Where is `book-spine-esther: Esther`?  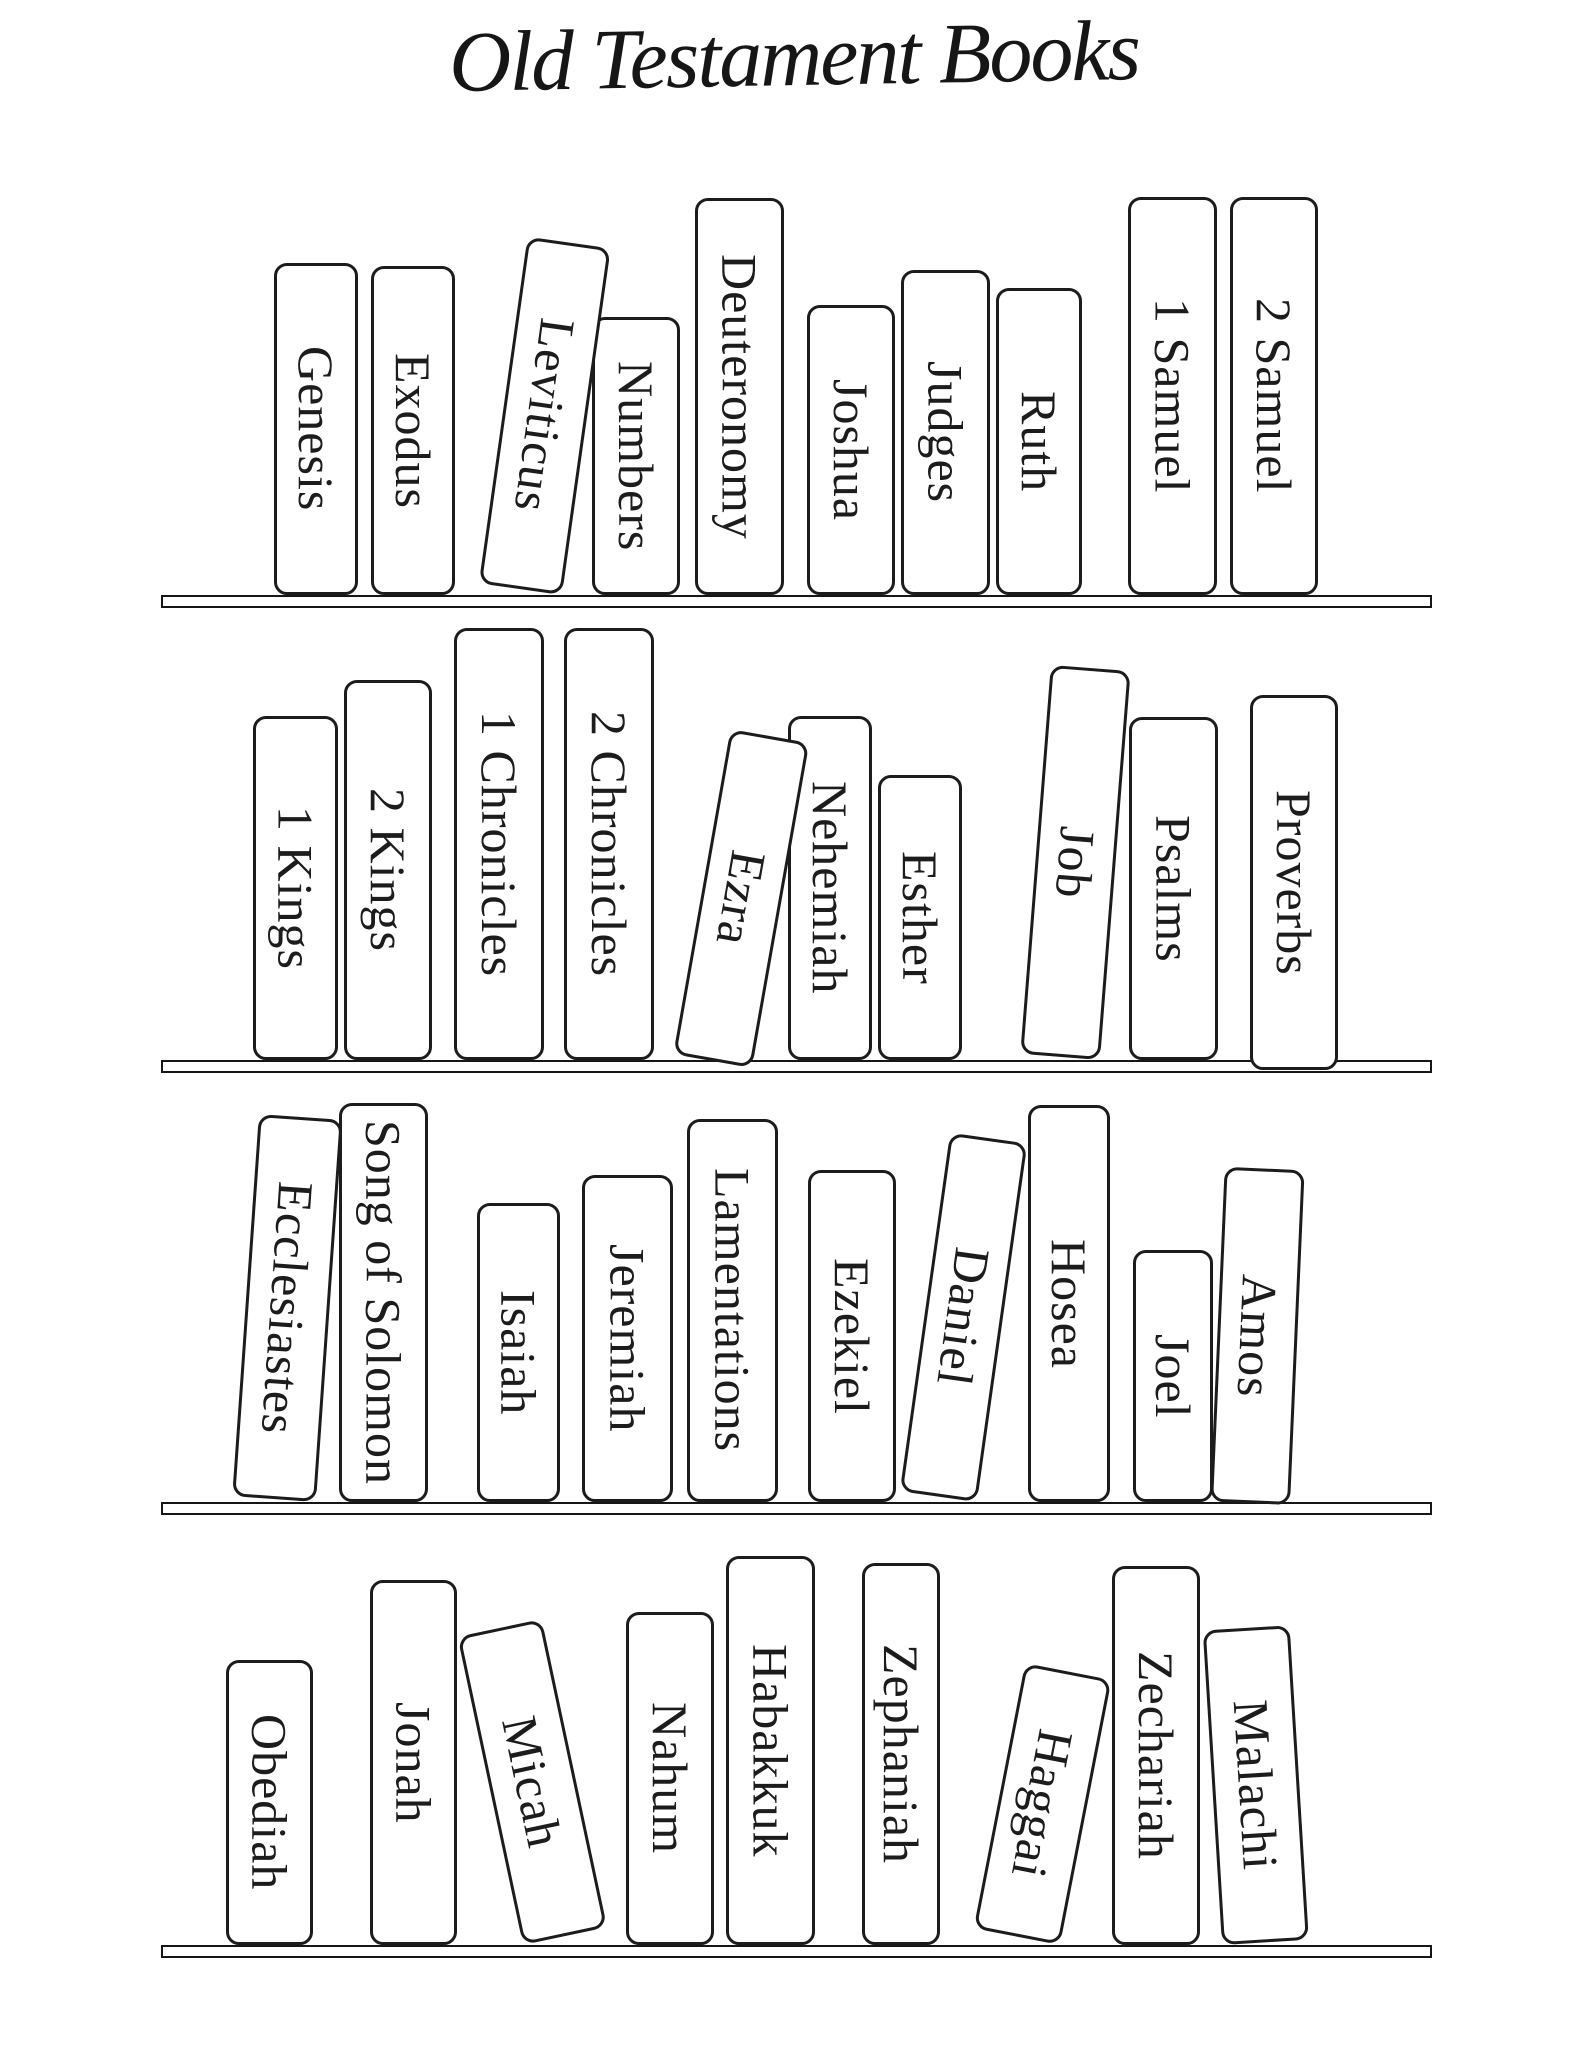 book-spine-esther: Esther is located at coordinates (920, 917).